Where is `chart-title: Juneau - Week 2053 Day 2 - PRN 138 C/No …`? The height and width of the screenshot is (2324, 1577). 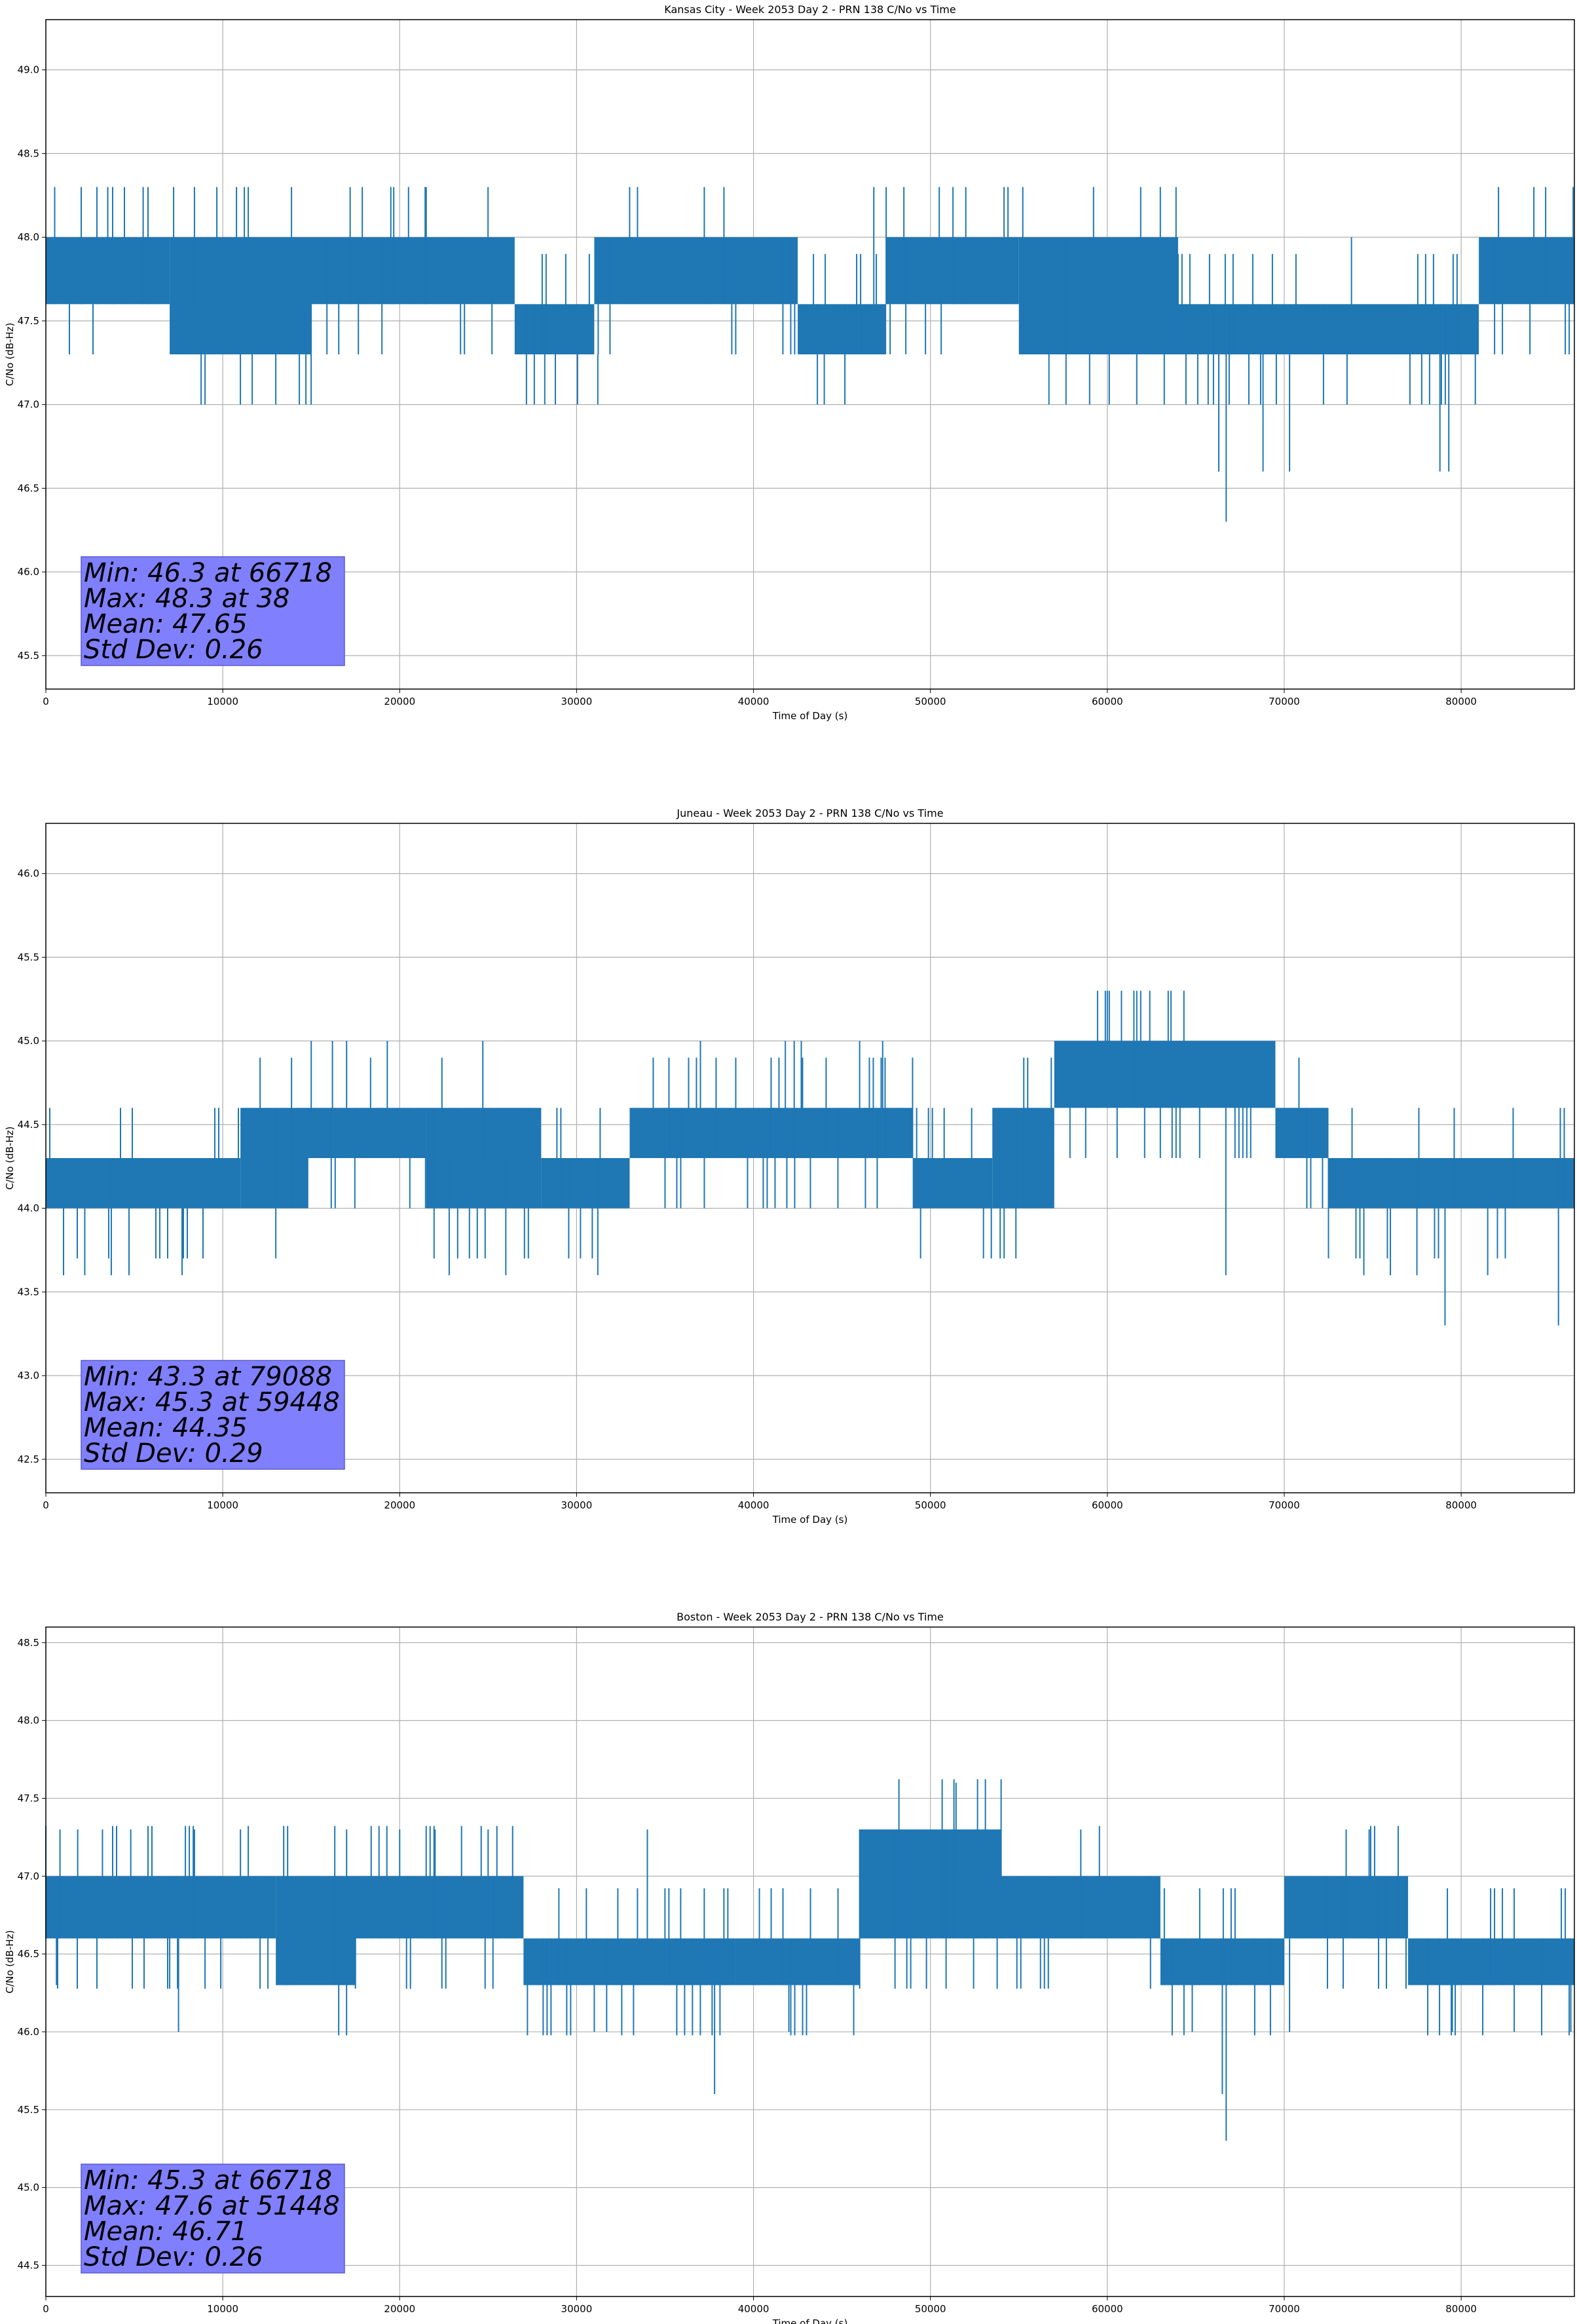
chart-title: Juneau - Week 2053 Day 2 - PRN 138 C/No … is located at coordinates (809, 813).